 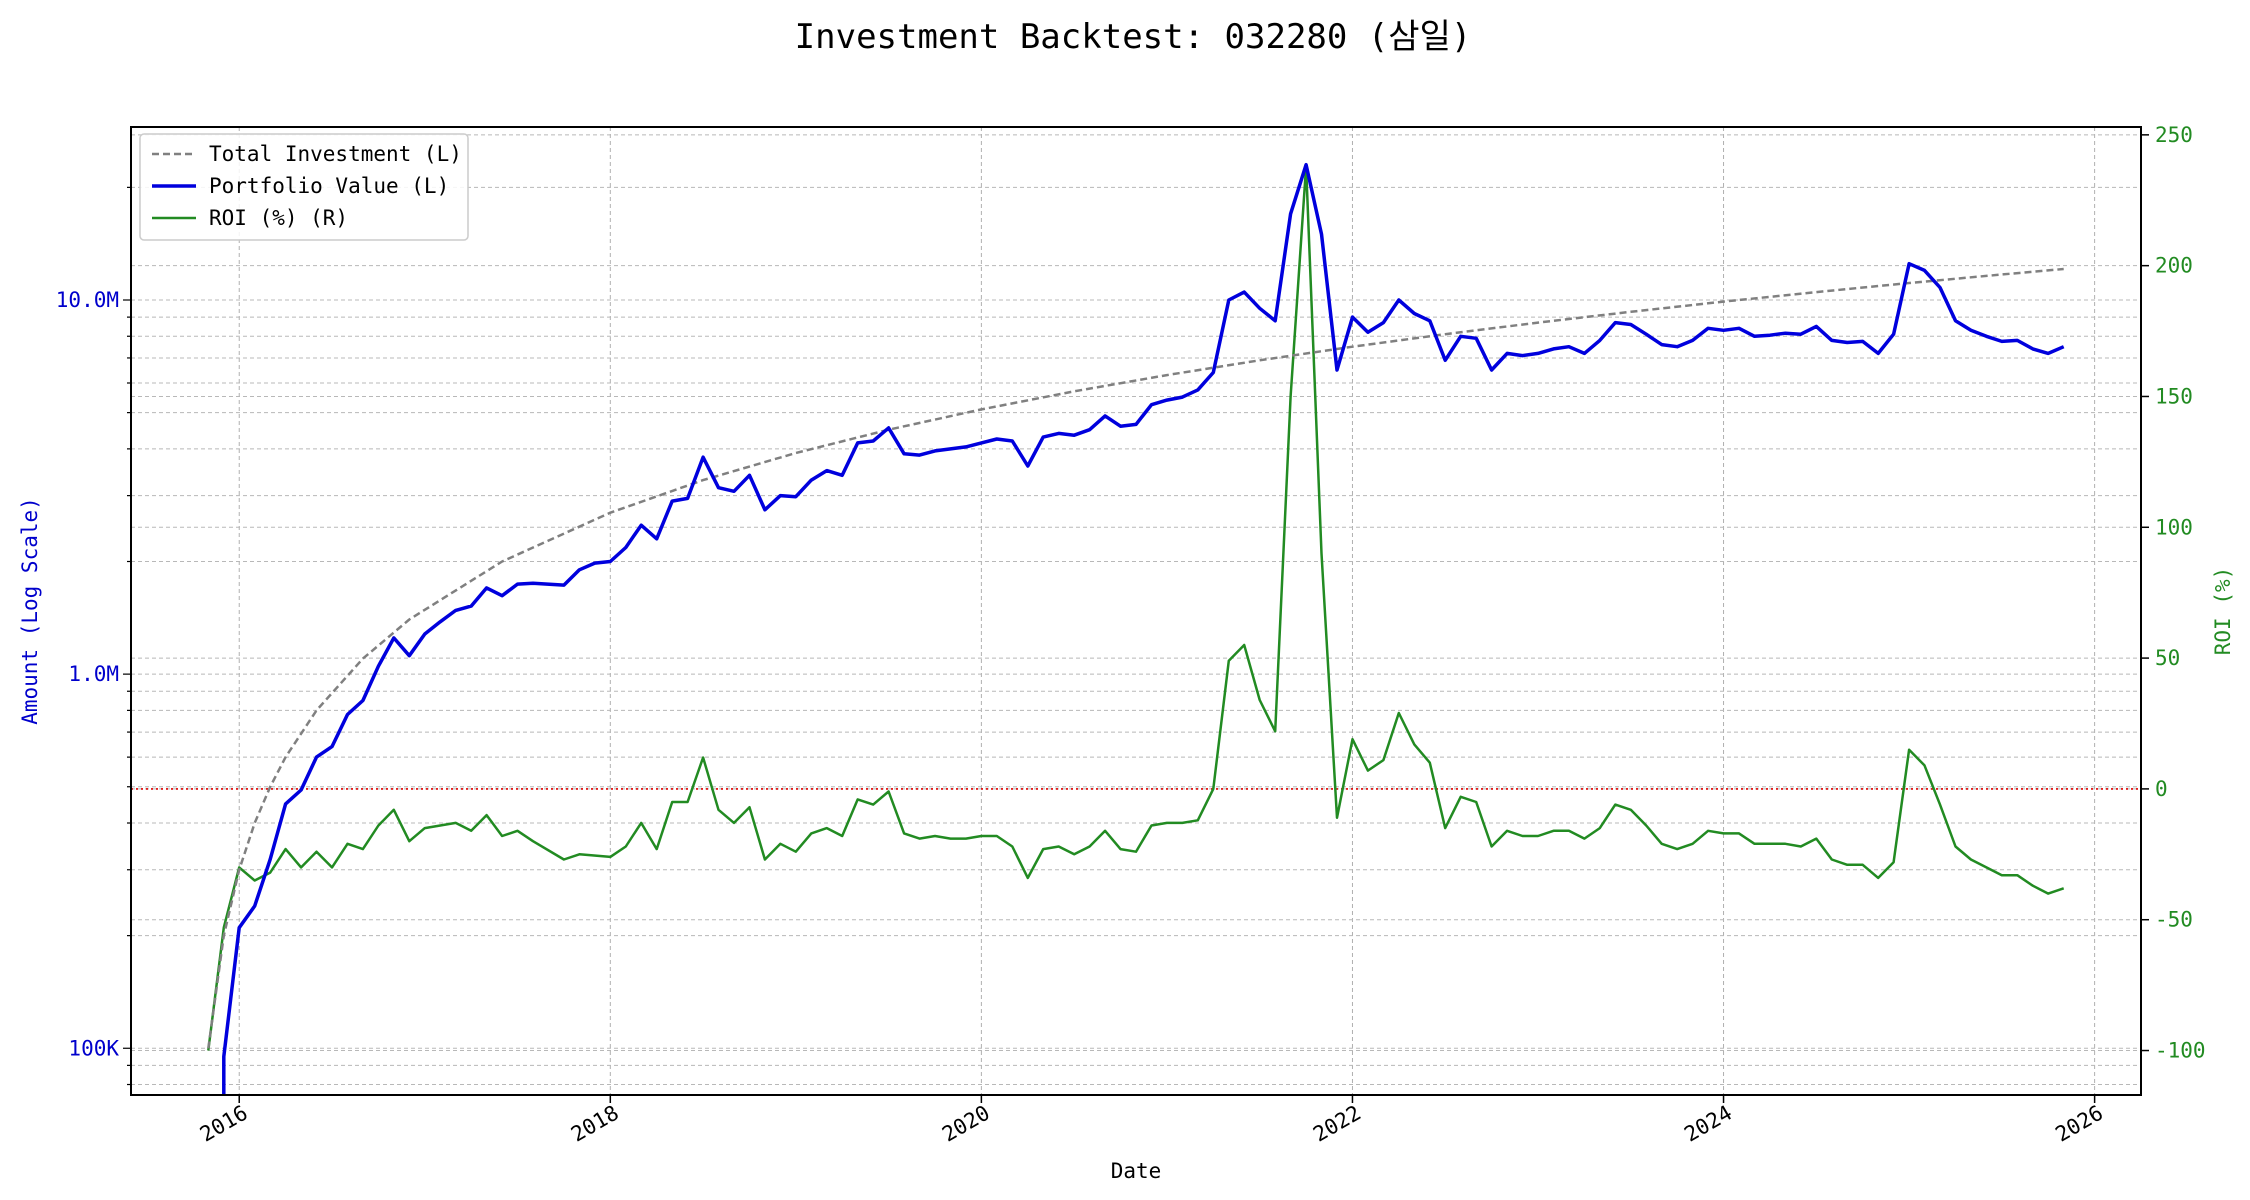 I want to click on legend-label-total-investment: Total Investment (L), so click(x=335, y=154).